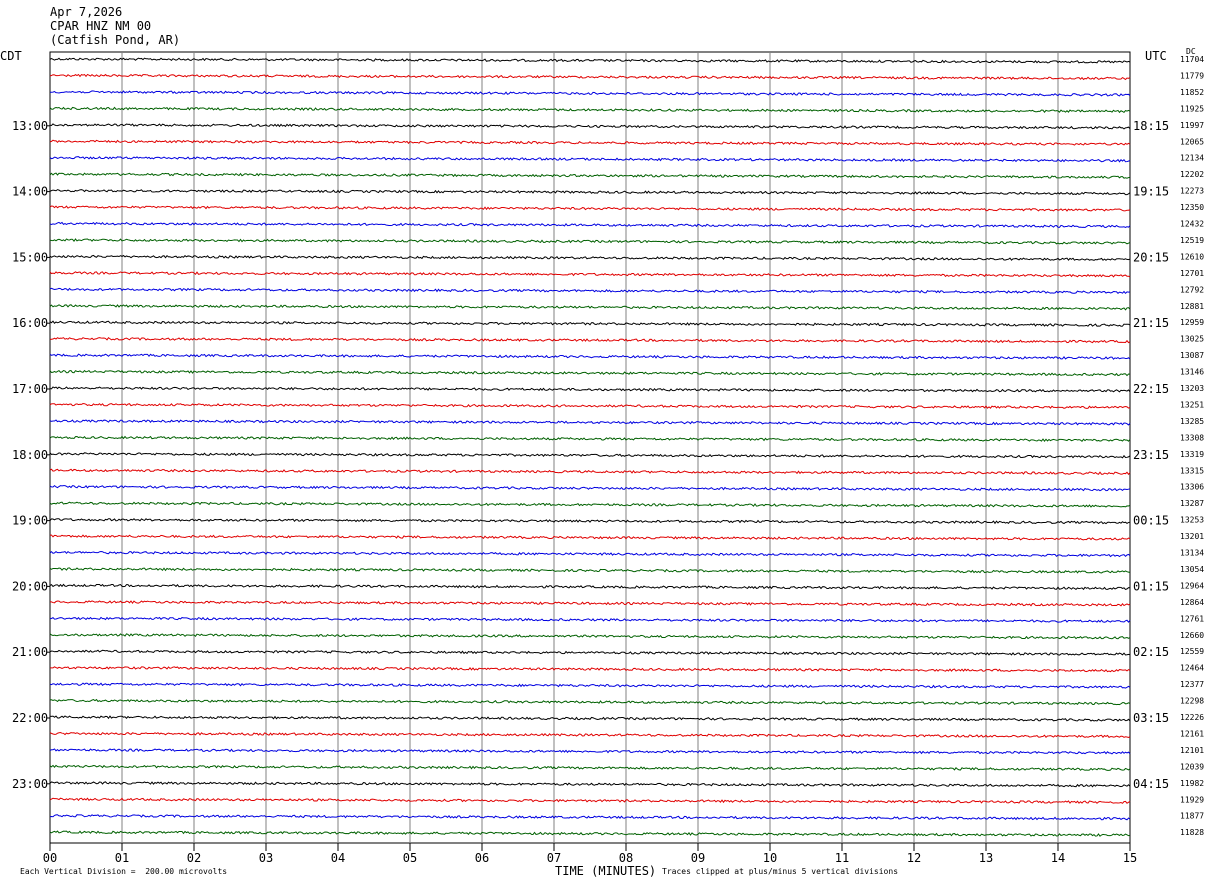 The image size is (1210, 886). I want to click on dc-value-17: 13025, so click(1192, 339).